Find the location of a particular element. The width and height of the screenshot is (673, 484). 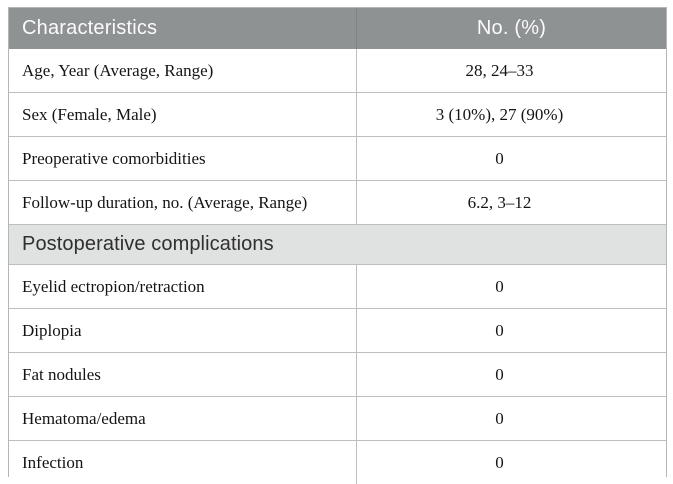

table-header-row: Characteristics No. (%) is located at coordinates (337, 28).